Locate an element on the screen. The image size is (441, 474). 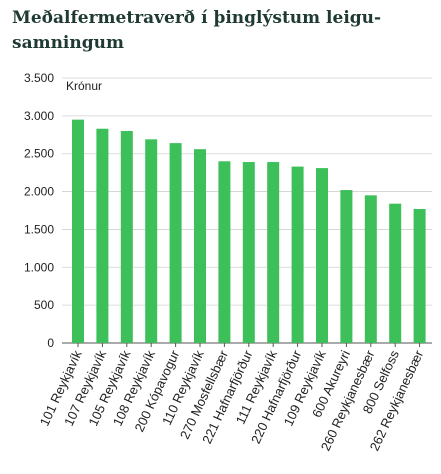
y-tick-label: 1.500 is located at coordinates (39, 229).